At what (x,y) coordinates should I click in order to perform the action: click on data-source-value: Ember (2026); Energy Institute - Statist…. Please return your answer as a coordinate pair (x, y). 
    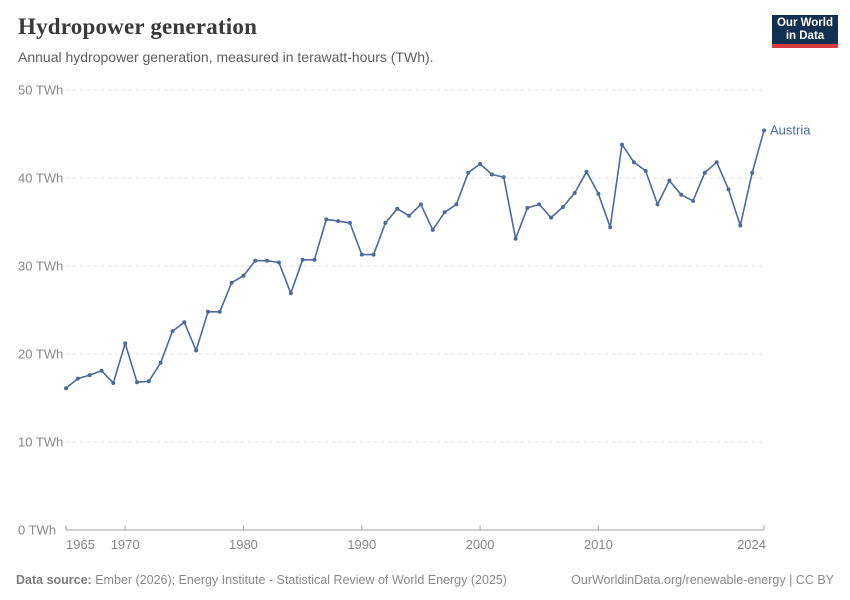
    Looking at the image, I should click on (299, 580).